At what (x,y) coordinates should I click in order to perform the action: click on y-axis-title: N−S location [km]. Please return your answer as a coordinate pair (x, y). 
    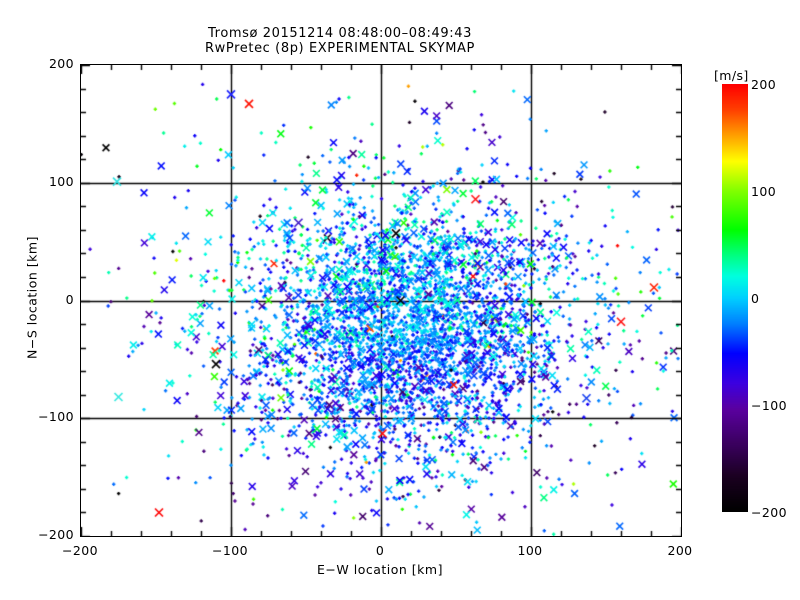
    Looking at the image, I should click on (32, 297).